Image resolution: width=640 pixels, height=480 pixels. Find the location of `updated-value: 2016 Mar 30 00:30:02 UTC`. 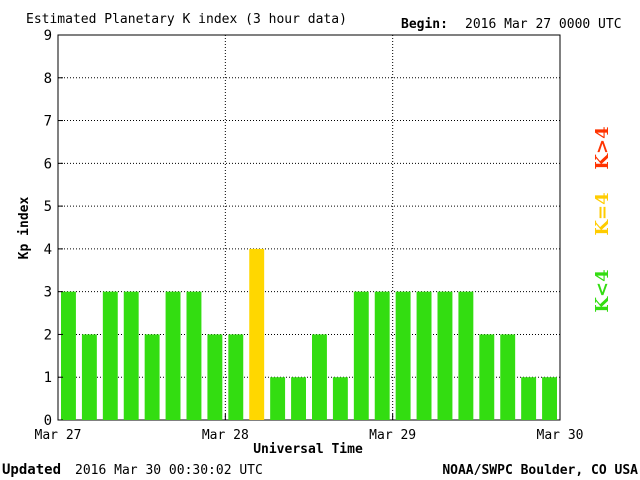

updated-value: 2016 Mar 30 00:30:02 UTC is located at coordinates (169, 470).